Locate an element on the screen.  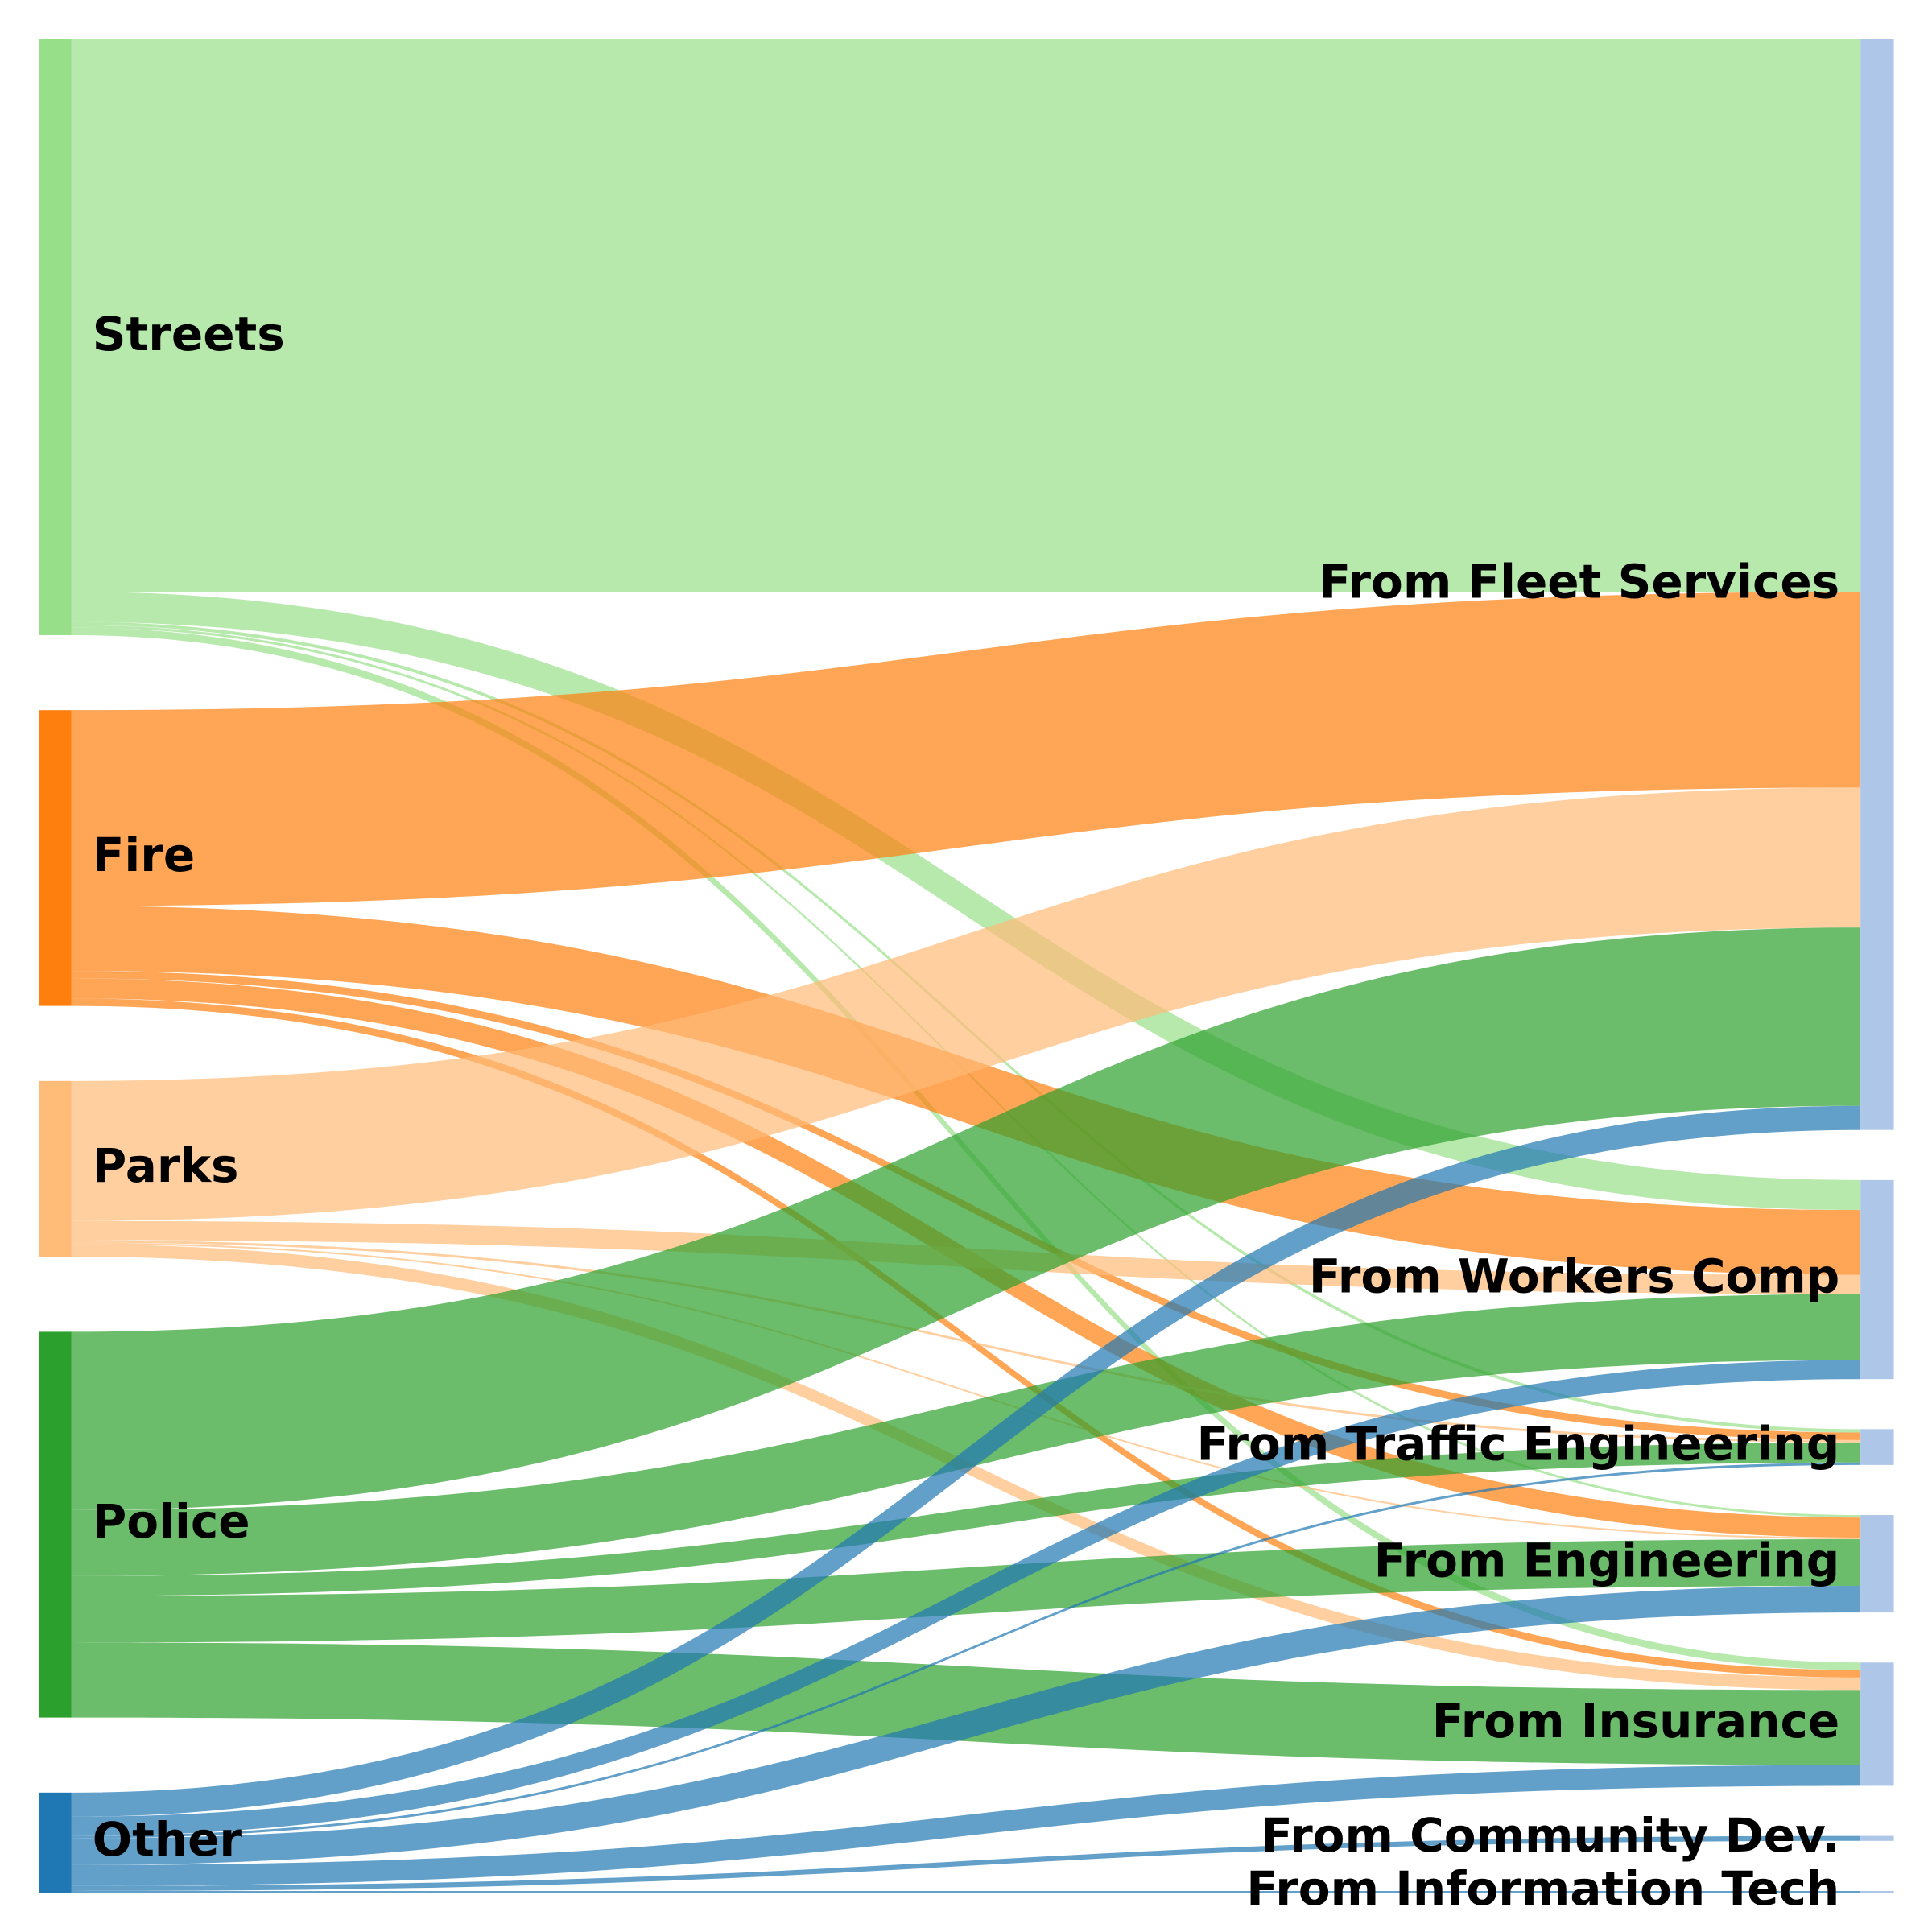
link-parks-to-engineering is located at coordinates (966, 1391).